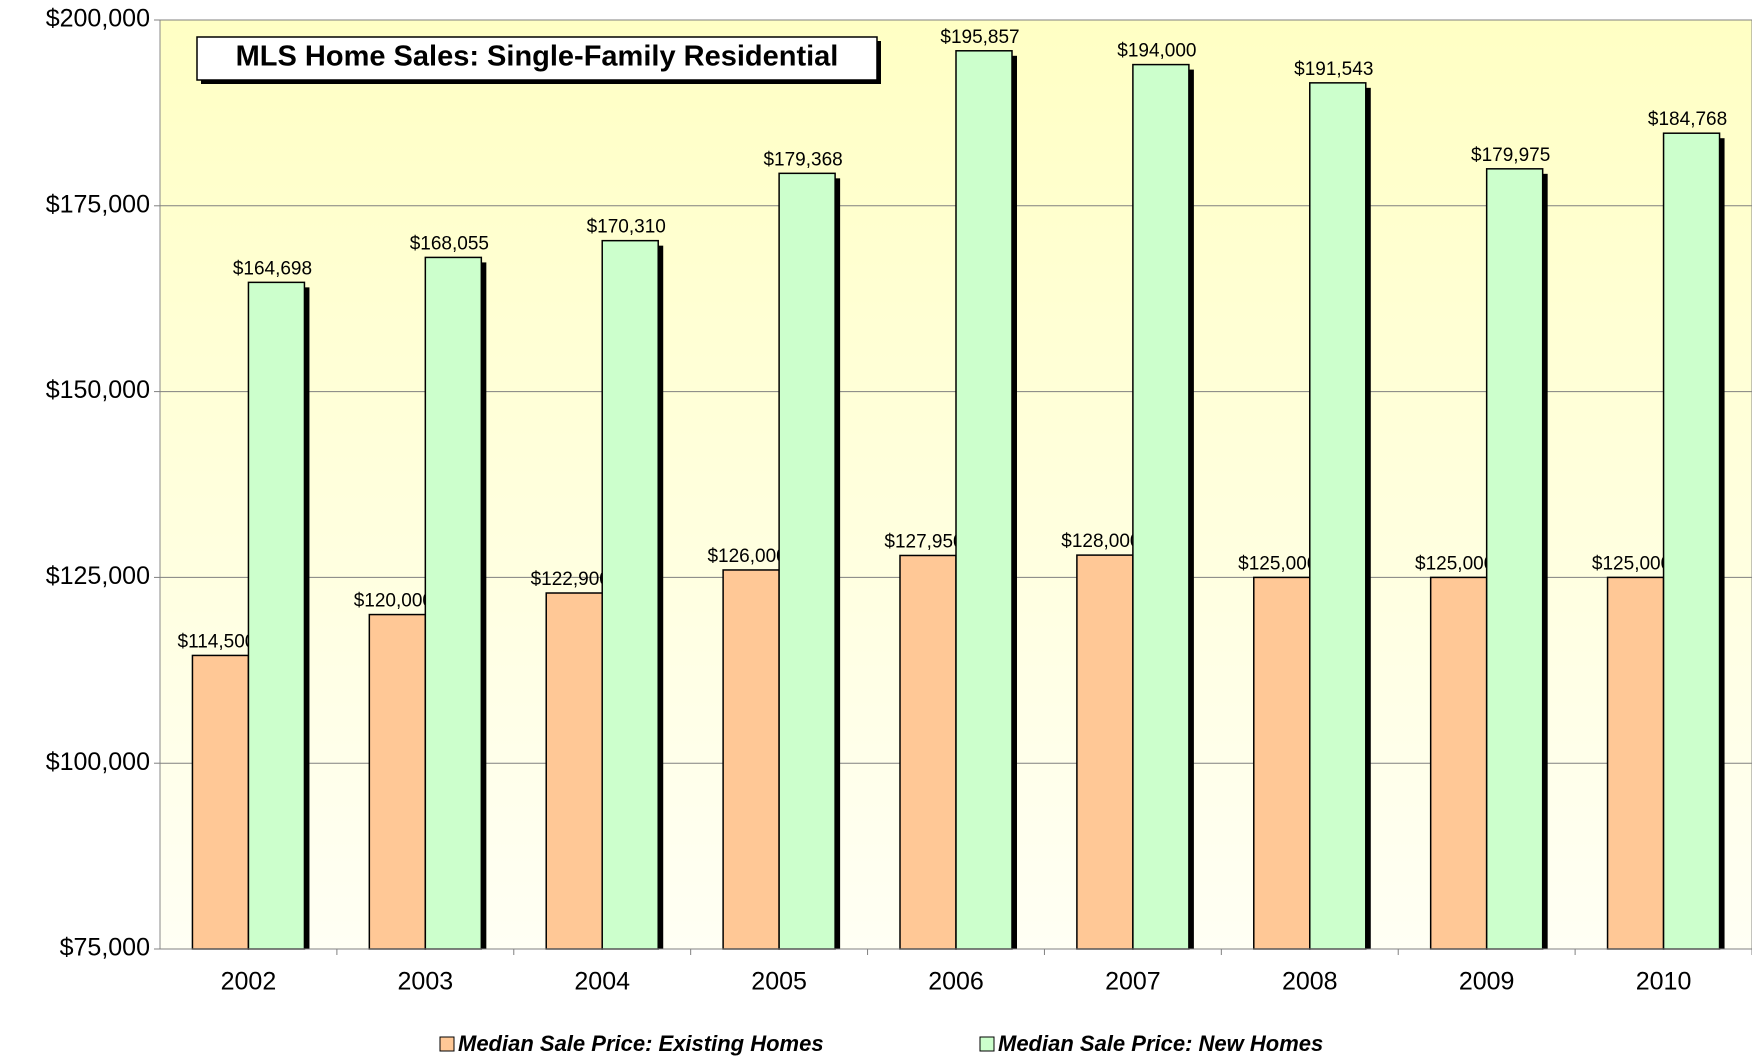 The height and width of the screenshot is (1060, 1752). Describe the element at coordinates (570, 579) in the screenshot. I see `value-label: $122,900` at that location.